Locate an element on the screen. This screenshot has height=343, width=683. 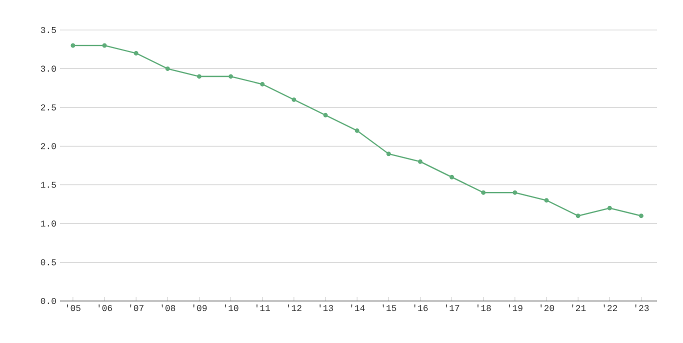
x-tick-label: '11 is located at coordinates (263, 308).